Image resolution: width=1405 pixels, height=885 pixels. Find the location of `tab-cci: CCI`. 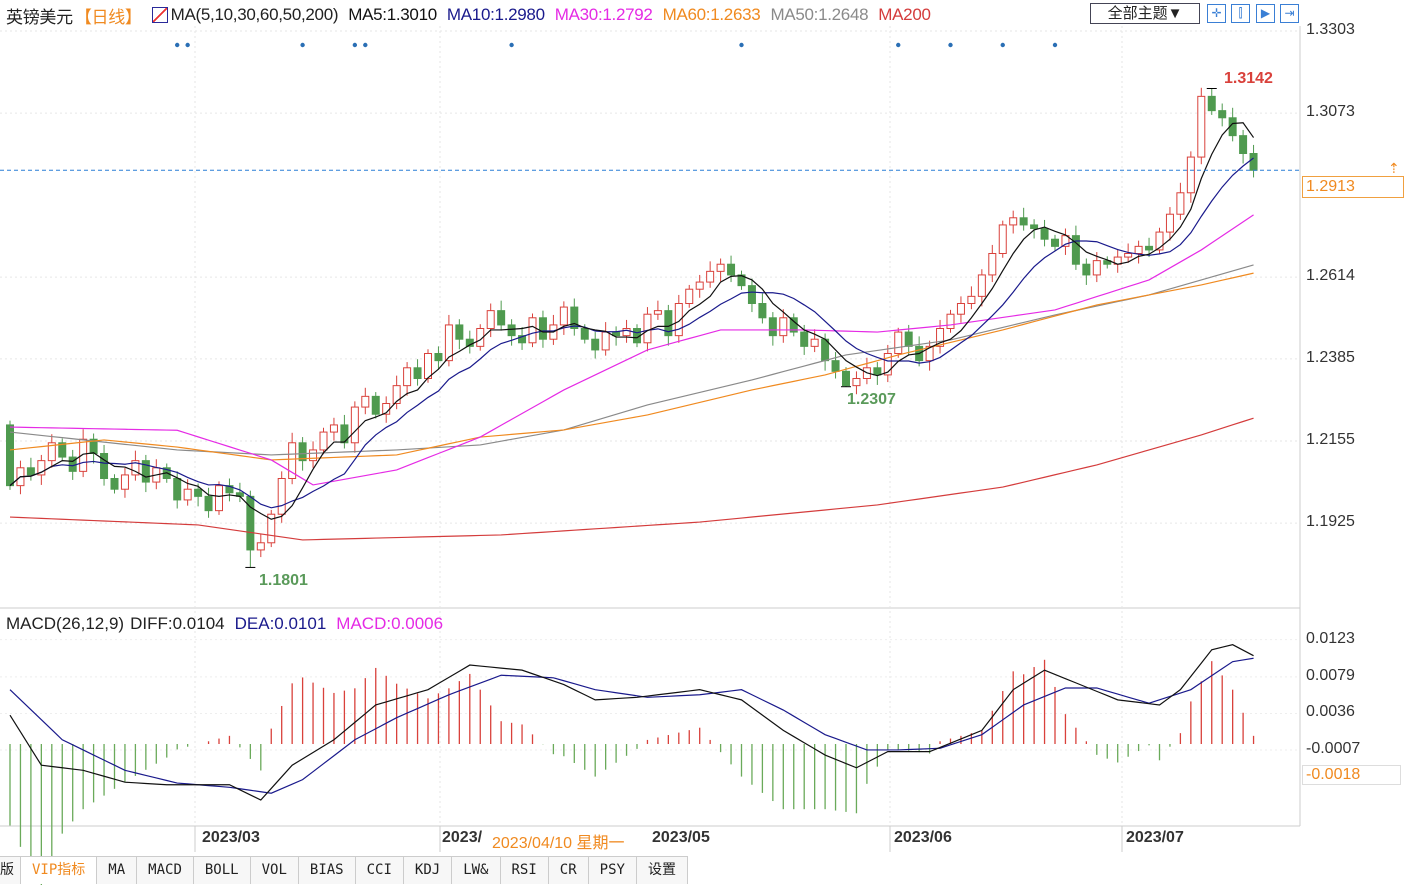

tab-cci: CCI is located at coordinates (379, 870).